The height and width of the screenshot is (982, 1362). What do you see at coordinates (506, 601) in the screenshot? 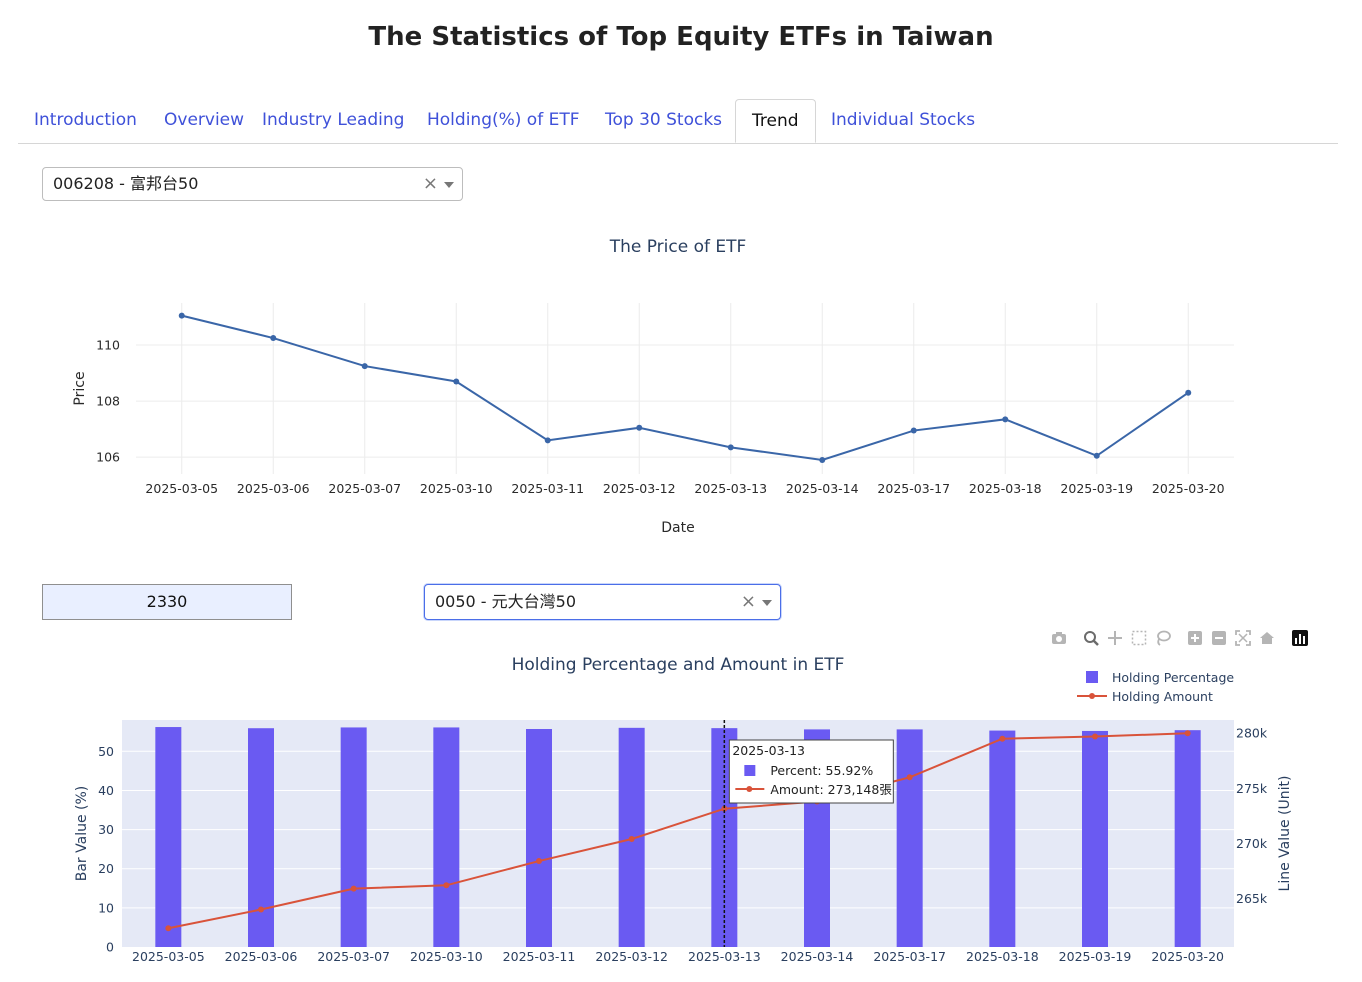
I see `etf-dropdown-2-value: 0050 - 元大台灣50` at bounding box center [506, 601].